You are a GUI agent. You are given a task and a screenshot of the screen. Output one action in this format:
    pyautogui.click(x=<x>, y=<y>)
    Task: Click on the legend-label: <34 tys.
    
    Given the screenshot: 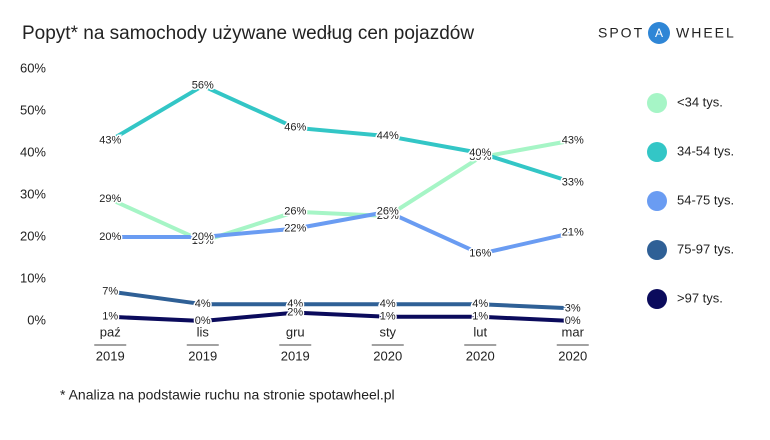 What is the action you would take?
    pyautogui.click(x=700, y=101)
    